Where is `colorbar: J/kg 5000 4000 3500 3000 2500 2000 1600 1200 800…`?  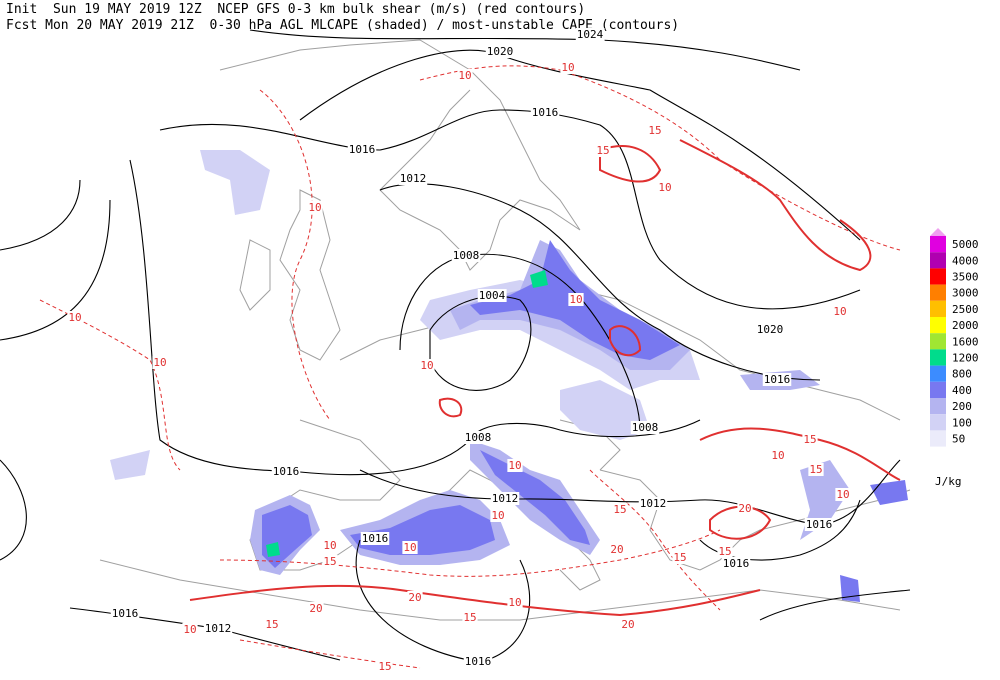
colorbar: J/kg 5000 4000 3500 3000 2500 2000 1600 1200 800… is located at coordinates (954, 358).